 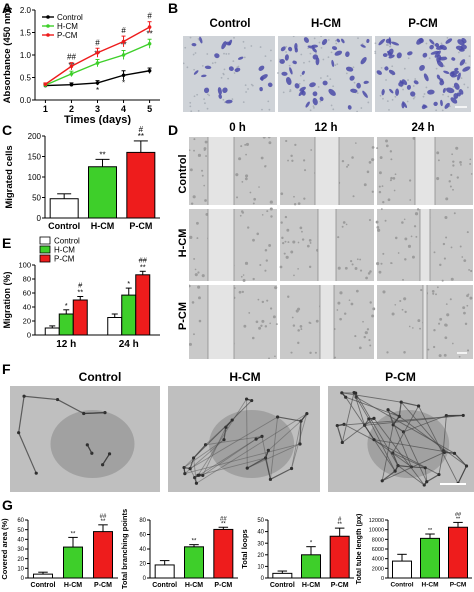 What do you see at coordinates (48, 35) in the screenshot?
I see `a-legend-marker` at bounding box center [48, 35].